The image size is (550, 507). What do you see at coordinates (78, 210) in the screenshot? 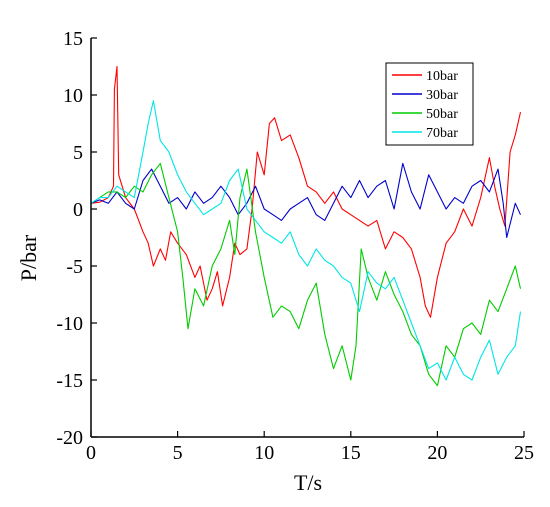
I see `y-tick-label: 0` at bounding box center [78, 210].